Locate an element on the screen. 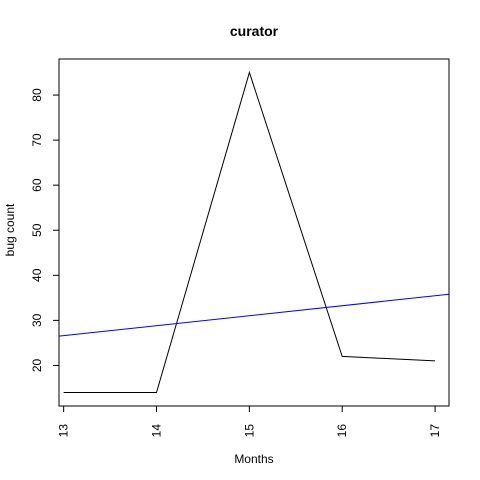 This screenshot has width=480, height=480. x-tick-label: 14 is located at coordinates (157, 431).